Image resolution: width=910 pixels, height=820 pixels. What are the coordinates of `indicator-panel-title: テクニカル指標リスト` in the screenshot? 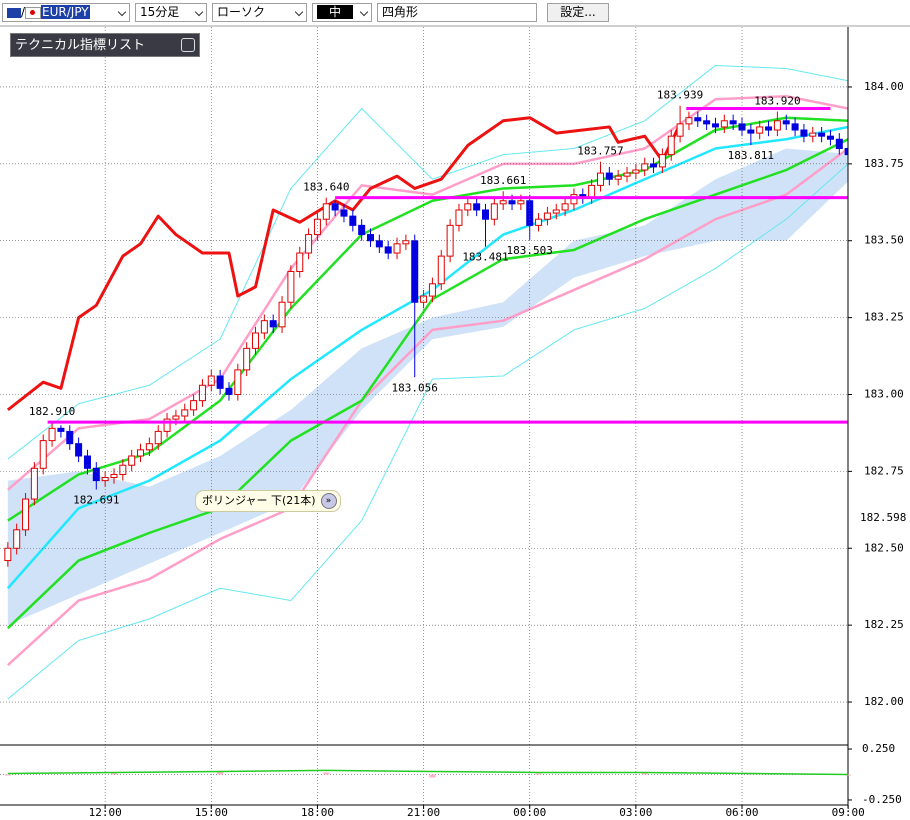 It's located at (80, 45).